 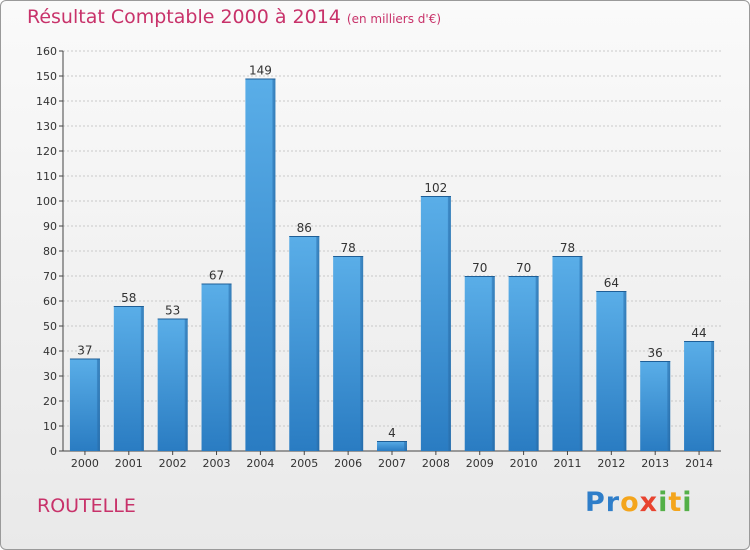 I want to click on y-tick-label: 70, so click(x=50, y=276).